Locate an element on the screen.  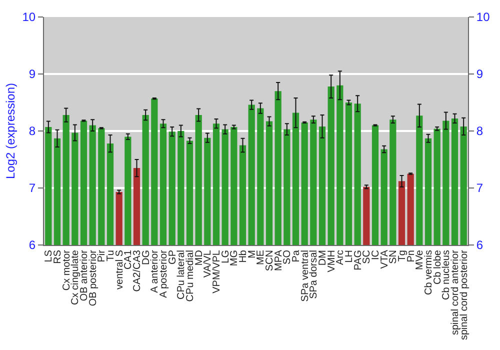
y-axis-title: Log2 (expression) is located at coordinates (11, 131).